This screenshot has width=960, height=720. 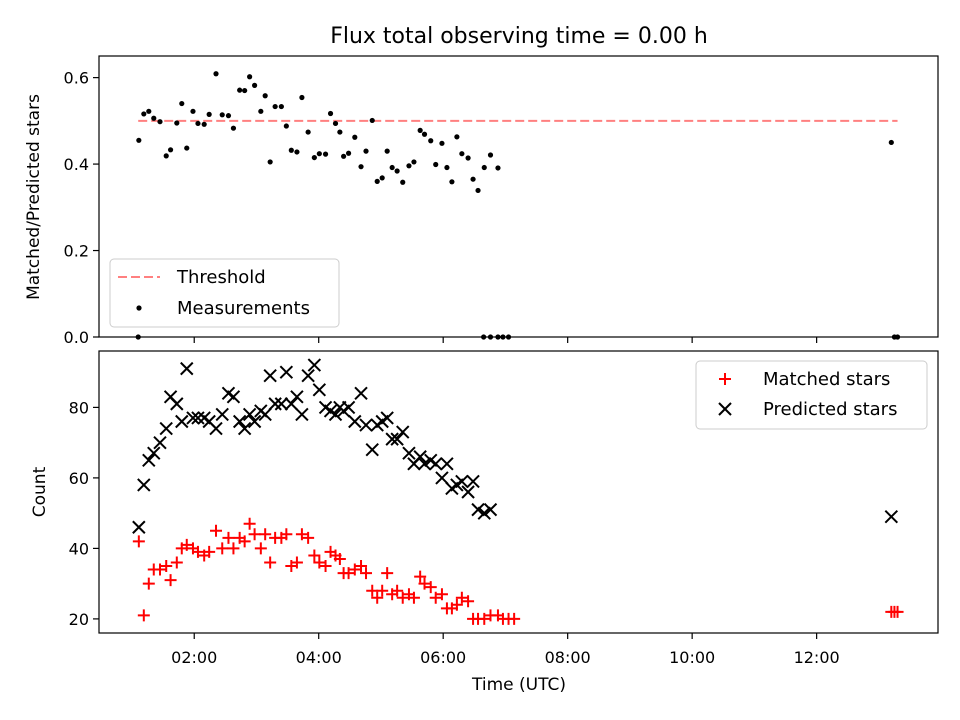 What do you see at coordinates (443, 657) in the screenshot?
I see `x-tick-label: 06:00` at bounding box center [443, 657].